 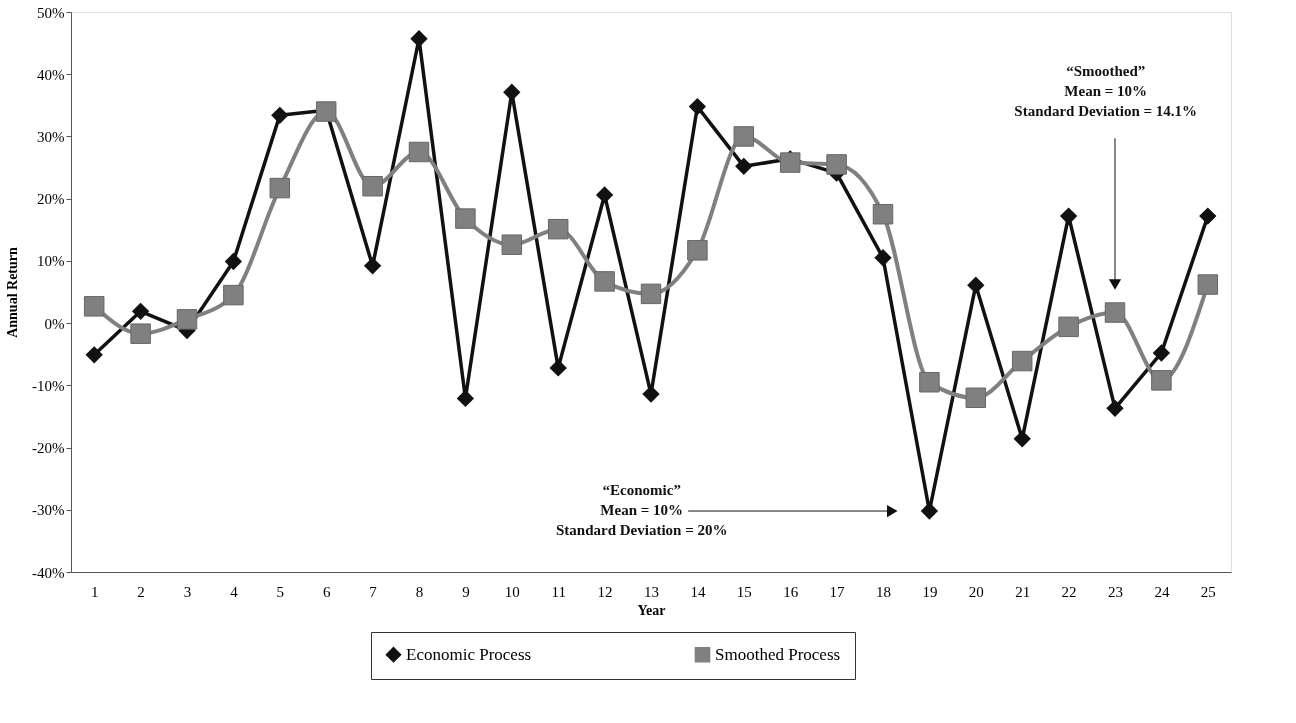 I want to click on x-tick-label: 12, so click(x=605, y=591).